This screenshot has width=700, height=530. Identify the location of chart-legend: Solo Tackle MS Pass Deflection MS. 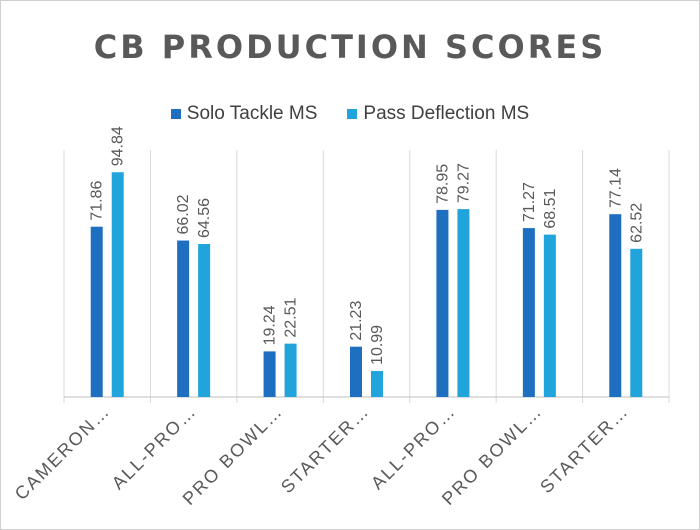
(350, 114).